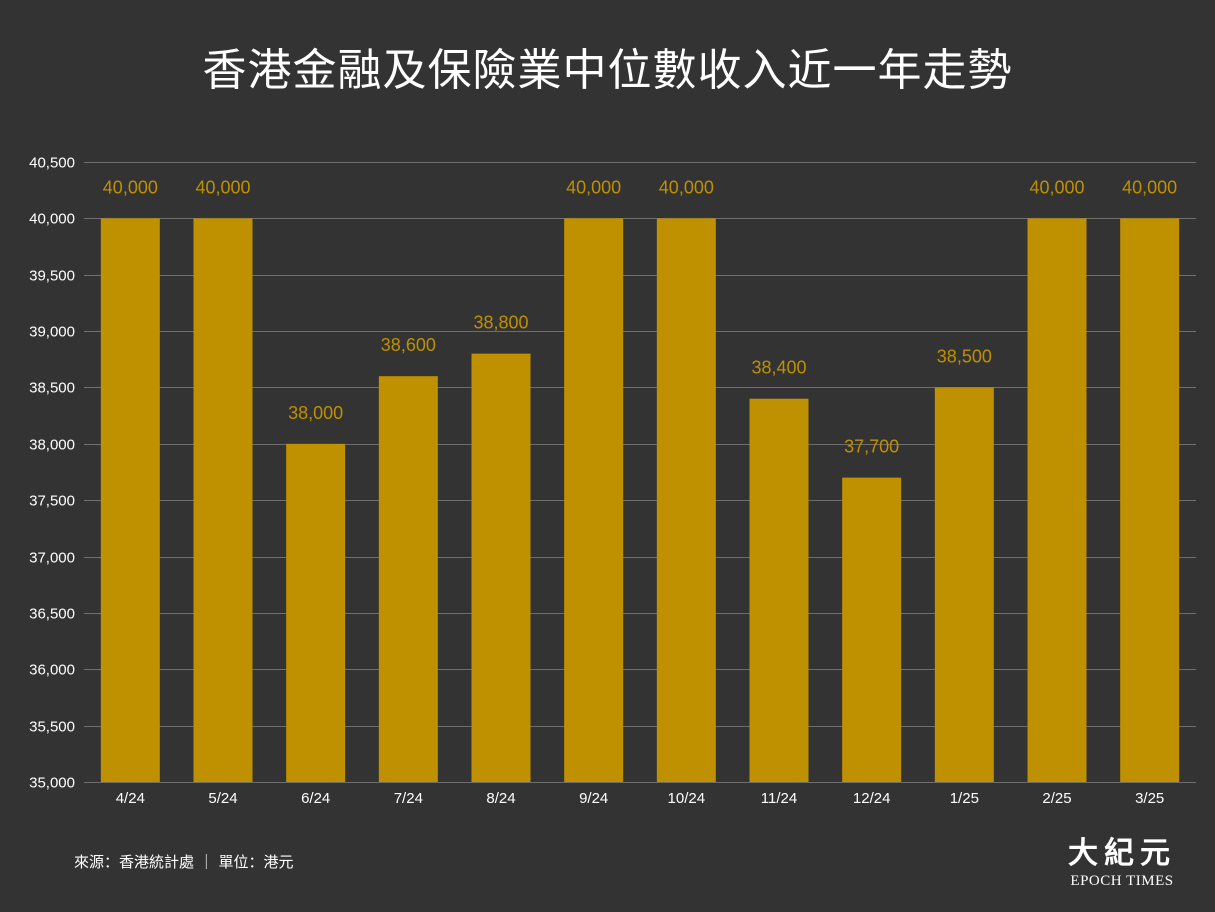  Describe the element at coordinates (52, 388) in the screenshot. I see `y-tick-label: 38,500` at that location.